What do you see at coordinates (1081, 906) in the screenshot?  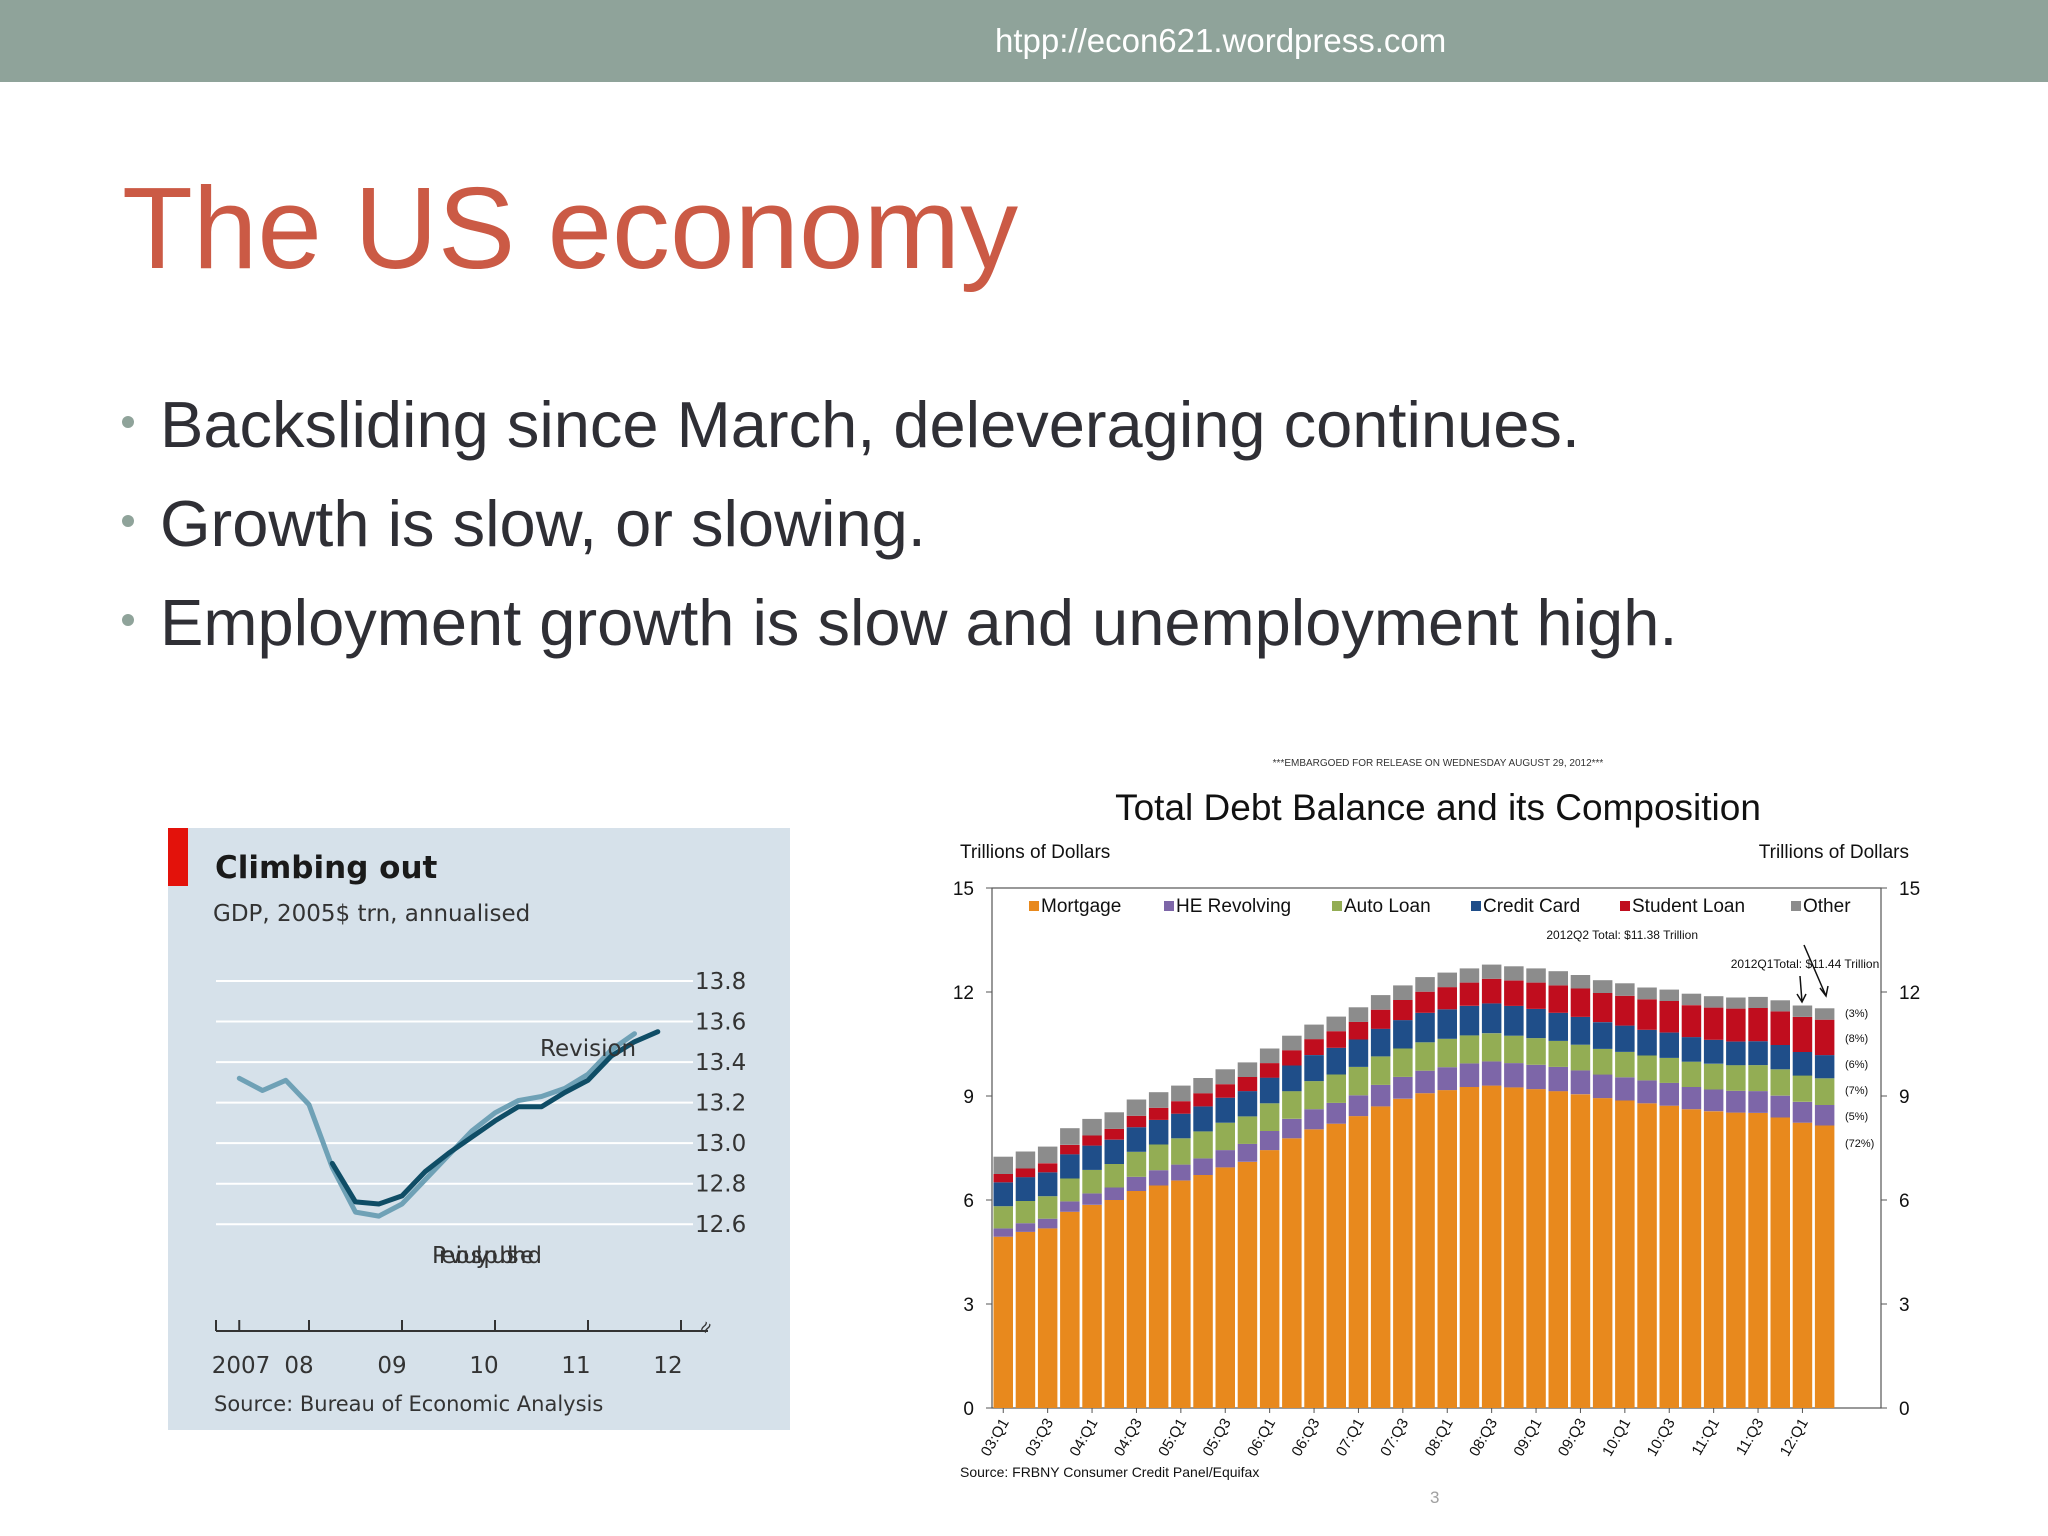 I see `legend-label: Mortgage` at bounding box center [1081, 906].